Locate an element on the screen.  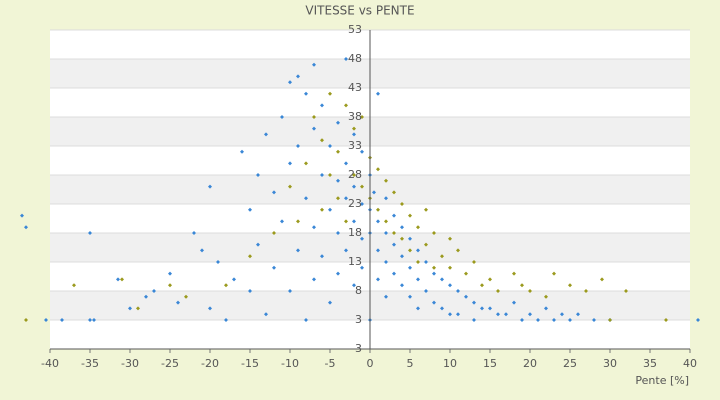
y-tick-label: 13 is located at coordinates (355, 261).